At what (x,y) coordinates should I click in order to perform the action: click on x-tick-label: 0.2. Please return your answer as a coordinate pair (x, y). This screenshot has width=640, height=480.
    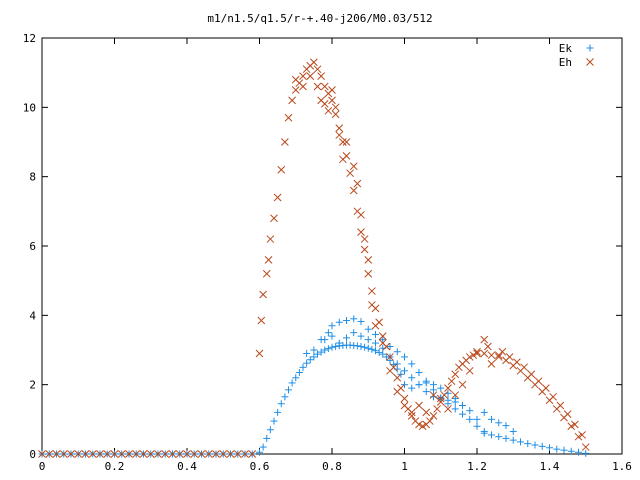
    Looking at the image, I should click on (115, 466).